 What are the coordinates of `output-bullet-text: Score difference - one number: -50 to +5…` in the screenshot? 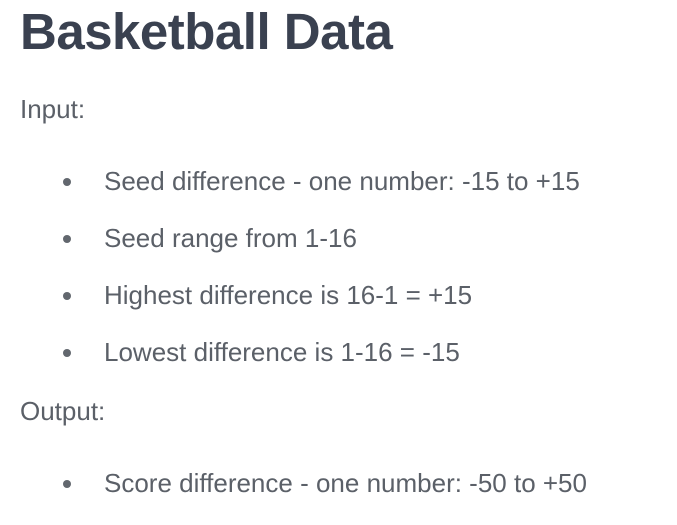 It's located at (345, 483).